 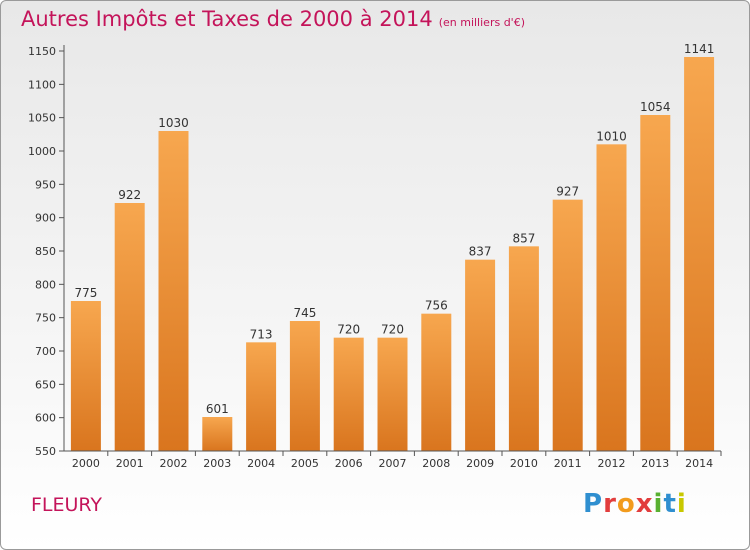 What do you see at coordinates (480, 355) in the screenshot?
I see `bar-2009` at bounding box center [480, 355].